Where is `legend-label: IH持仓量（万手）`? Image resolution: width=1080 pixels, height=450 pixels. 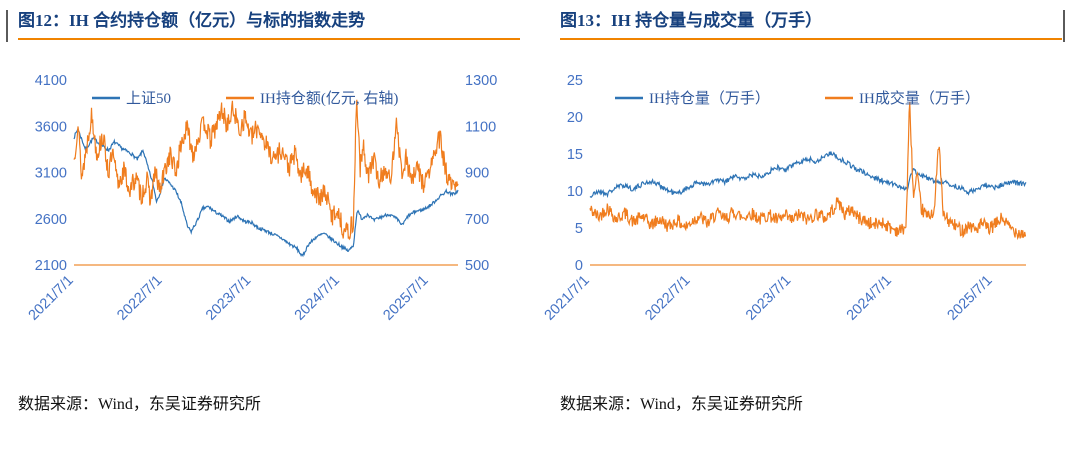 legend-label: IH持仓量（万手） is located at coordinates (709, 98).